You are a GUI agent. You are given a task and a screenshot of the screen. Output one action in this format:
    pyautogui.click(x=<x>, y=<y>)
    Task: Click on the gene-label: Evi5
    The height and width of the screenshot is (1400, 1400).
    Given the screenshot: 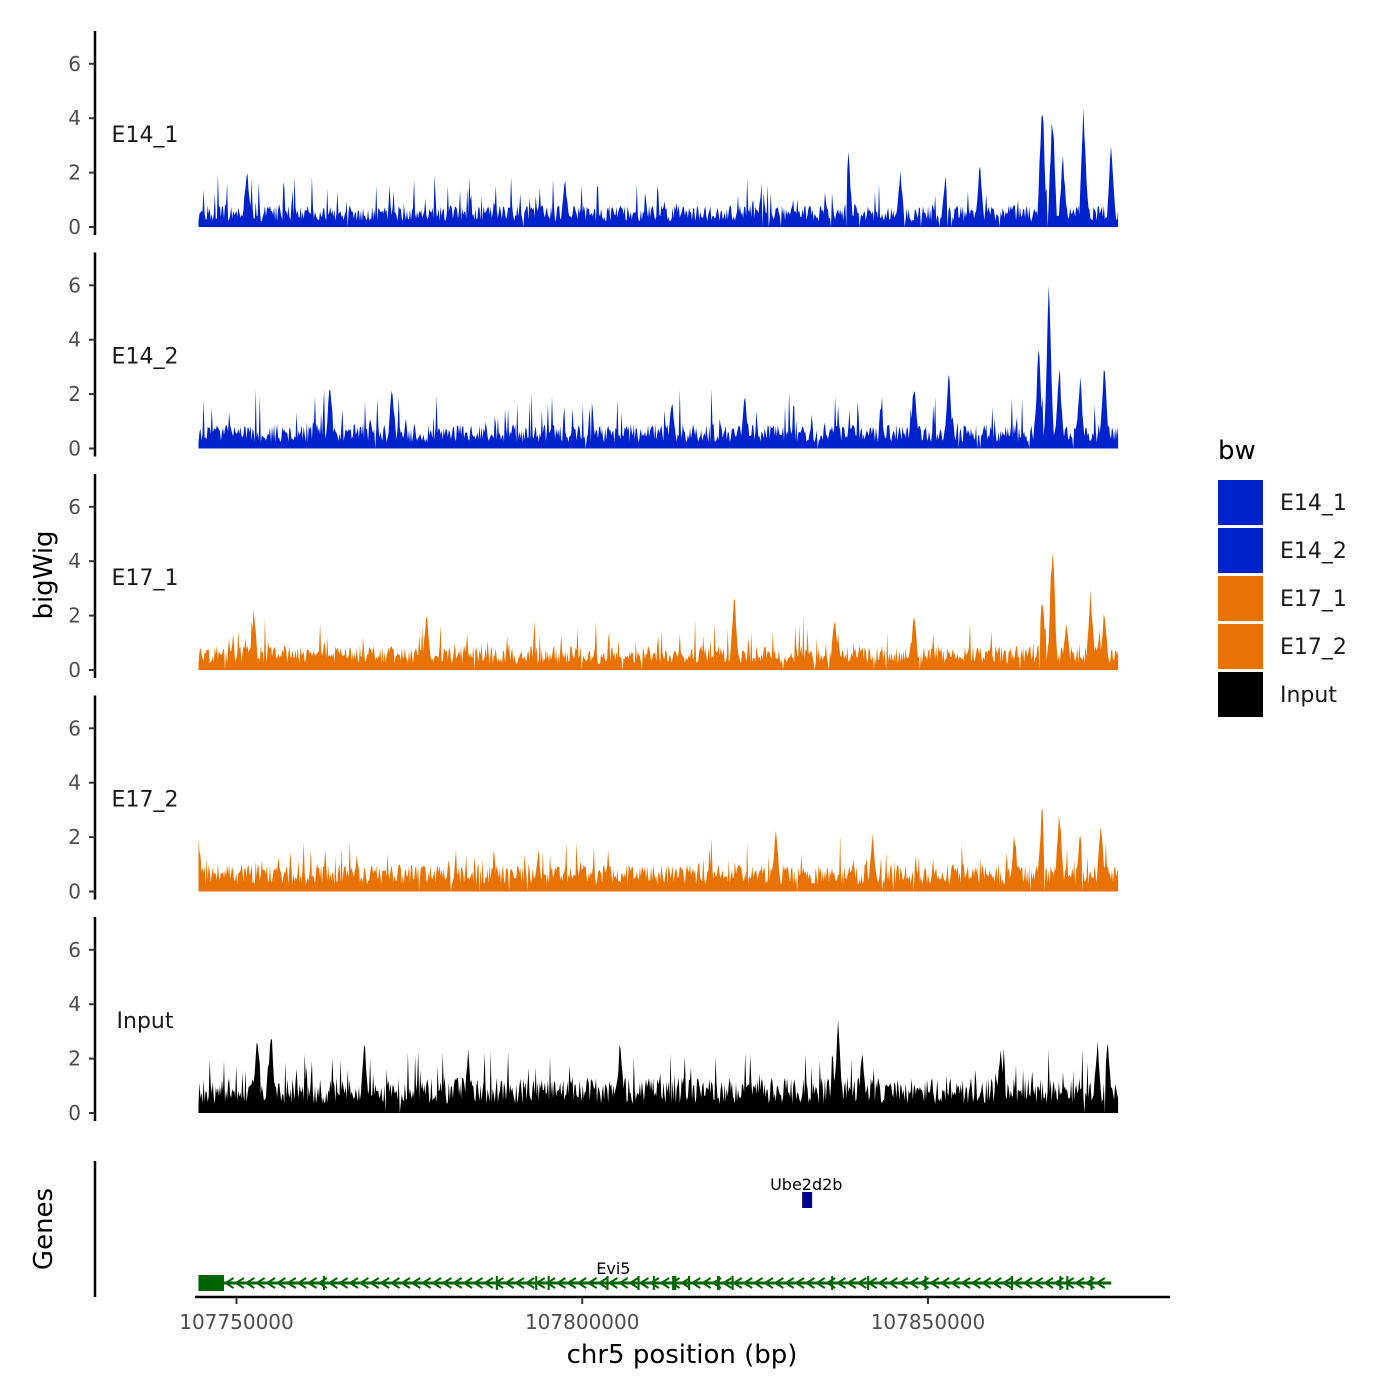 What is the action you would take?
    pyautogui.click(x=613, y=1268)
    